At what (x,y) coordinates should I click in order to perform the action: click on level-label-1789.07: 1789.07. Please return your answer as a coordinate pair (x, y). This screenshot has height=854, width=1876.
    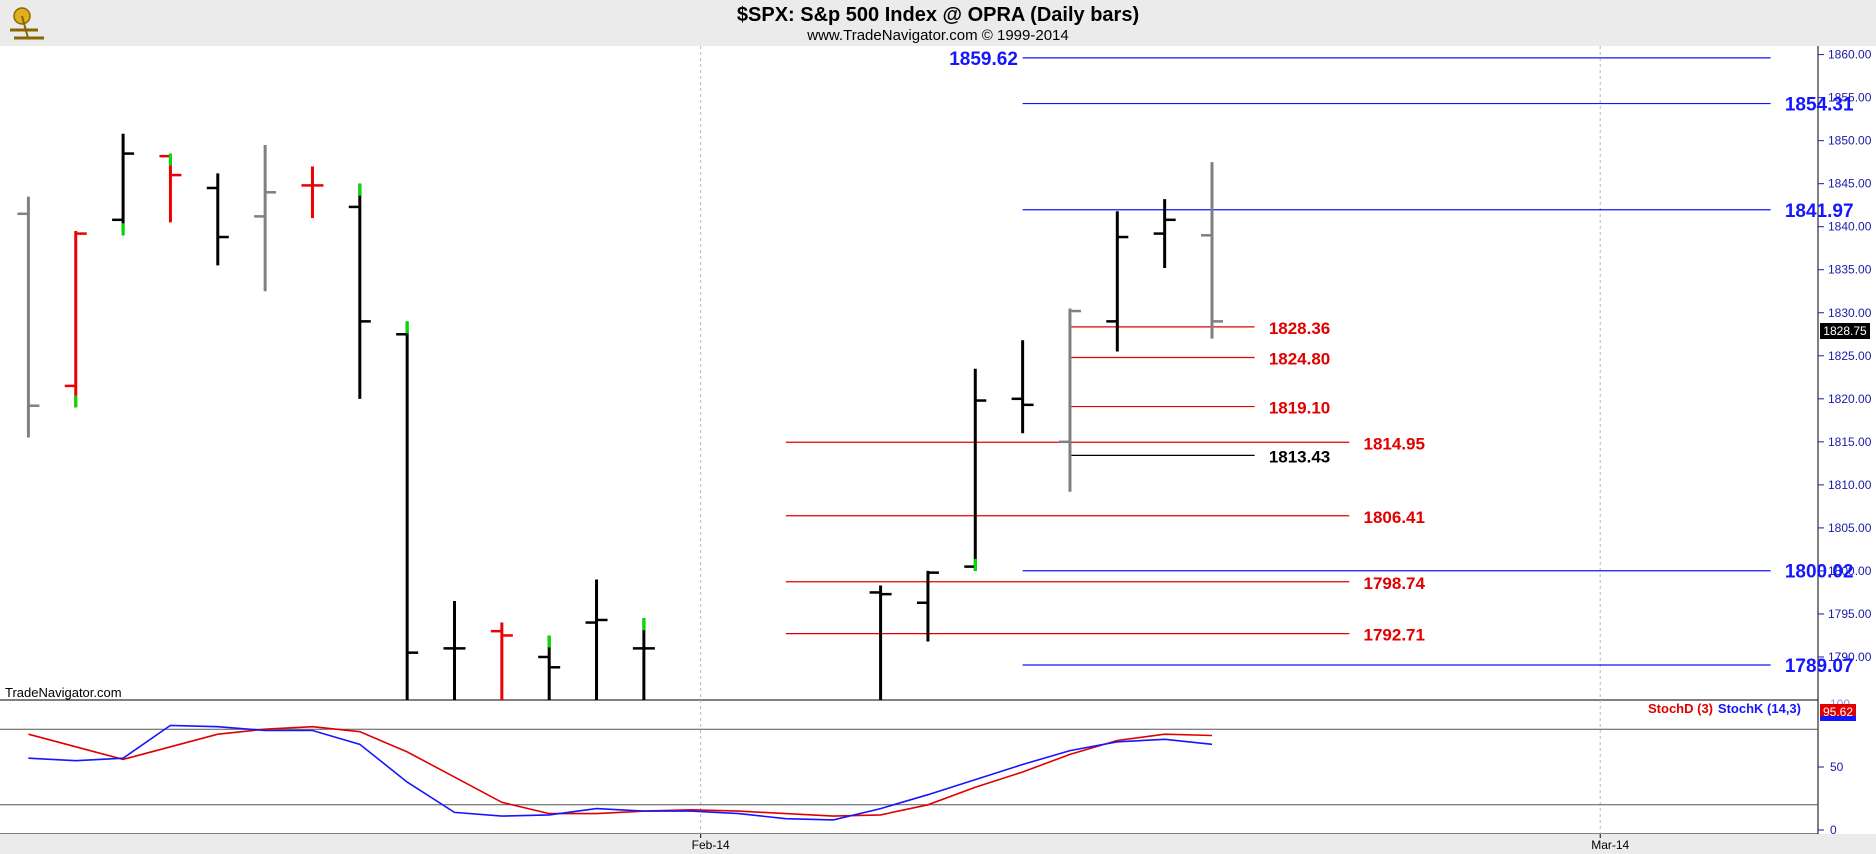
    Looking at the image, I should click on (1819, 666).